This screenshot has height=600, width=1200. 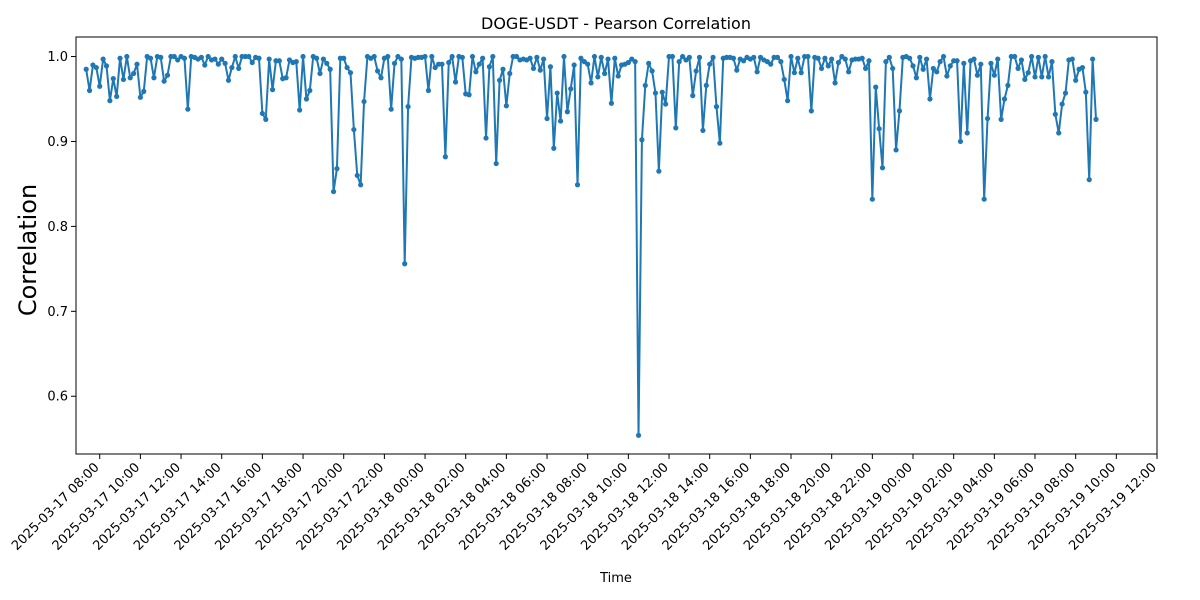 I want to click on y-tick-label: 0.8, so click(x=57, y=227).